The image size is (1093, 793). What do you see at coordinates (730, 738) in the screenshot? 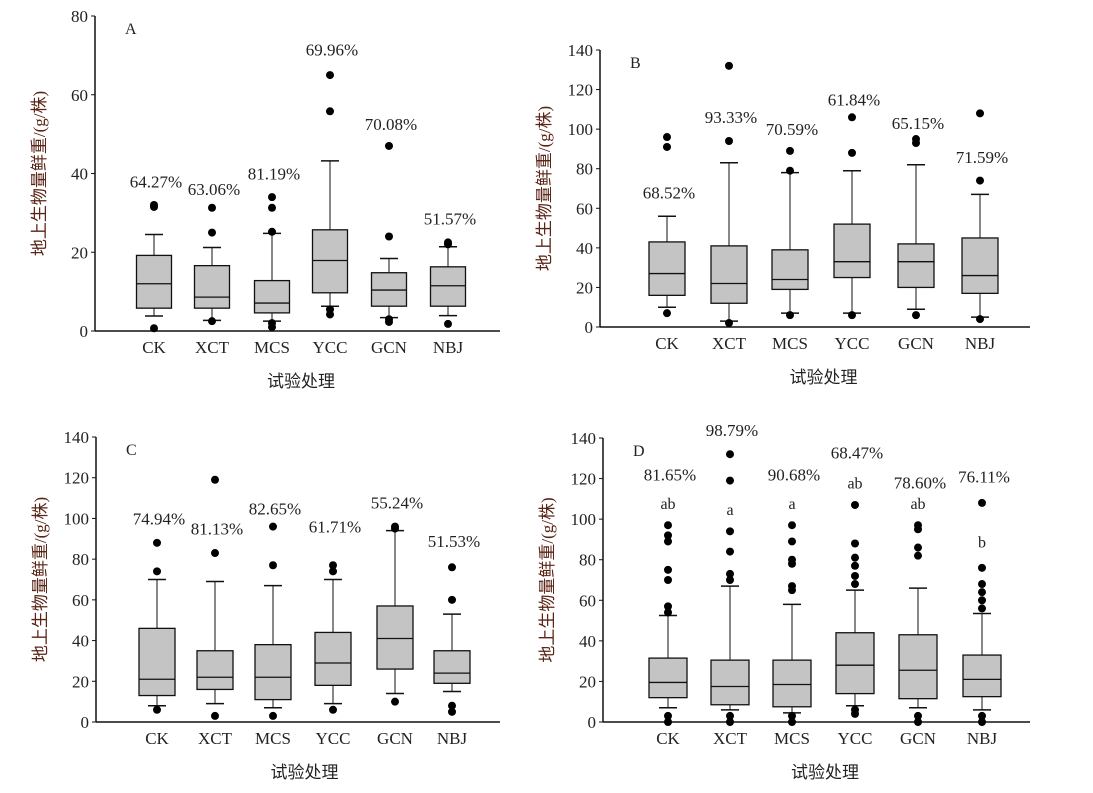
I see `x-tick-label: XCT` at bounding box center [730, 738].